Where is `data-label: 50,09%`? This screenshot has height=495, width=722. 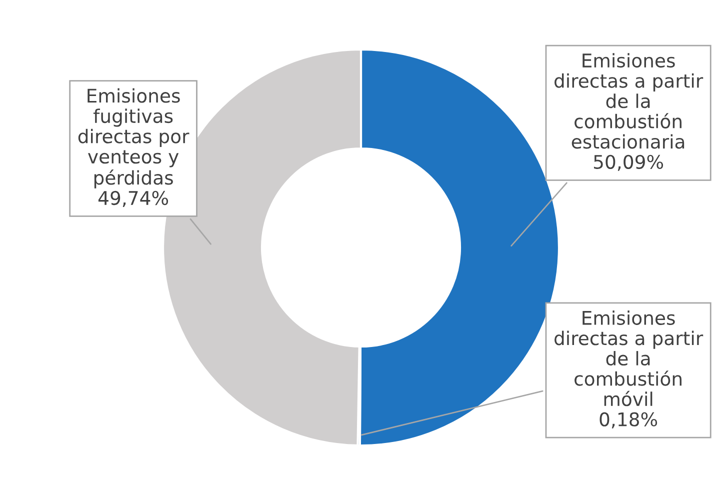 data-label: 50,09% is located at coordinates (629, 162).